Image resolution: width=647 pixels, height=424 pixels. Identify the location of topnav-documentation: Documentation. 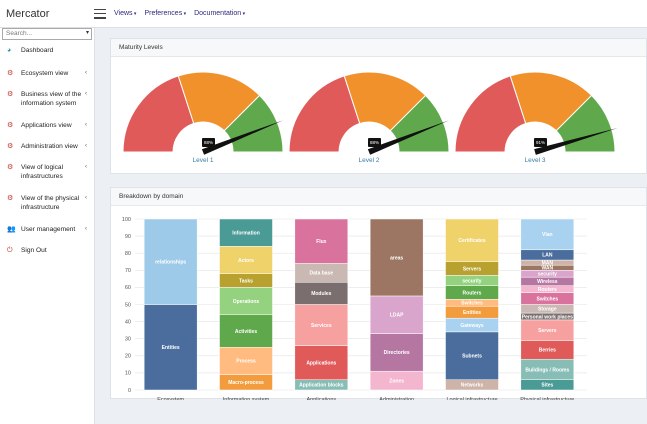
(219, 13).